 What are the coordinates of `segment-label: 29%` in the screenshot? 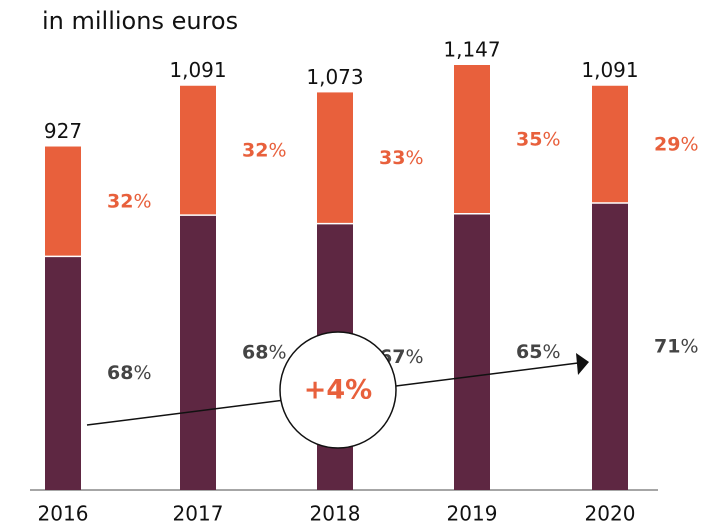 It's located at (676, 144).